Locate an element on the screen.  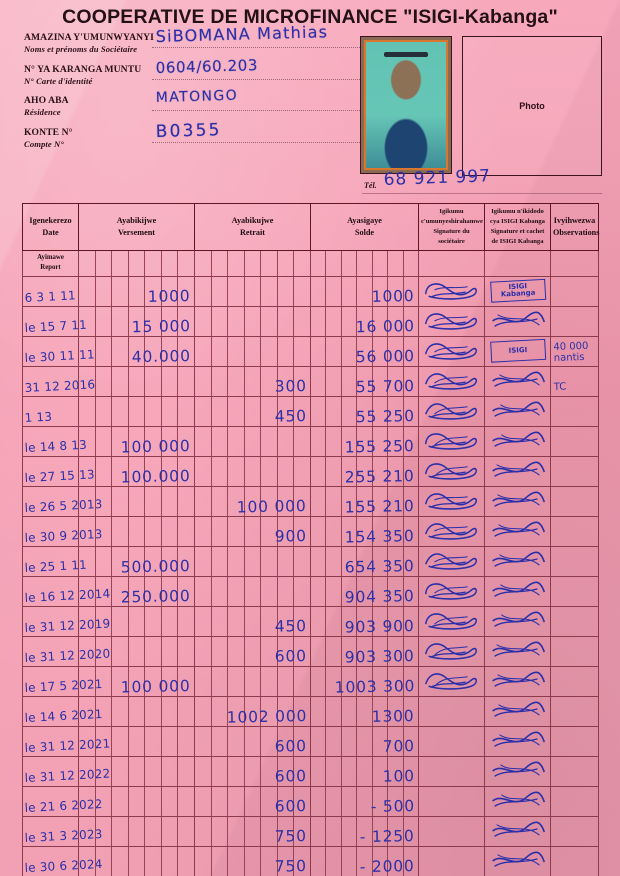
ledger-cell-versement: 40.000 is located at coordinates (136, 351).